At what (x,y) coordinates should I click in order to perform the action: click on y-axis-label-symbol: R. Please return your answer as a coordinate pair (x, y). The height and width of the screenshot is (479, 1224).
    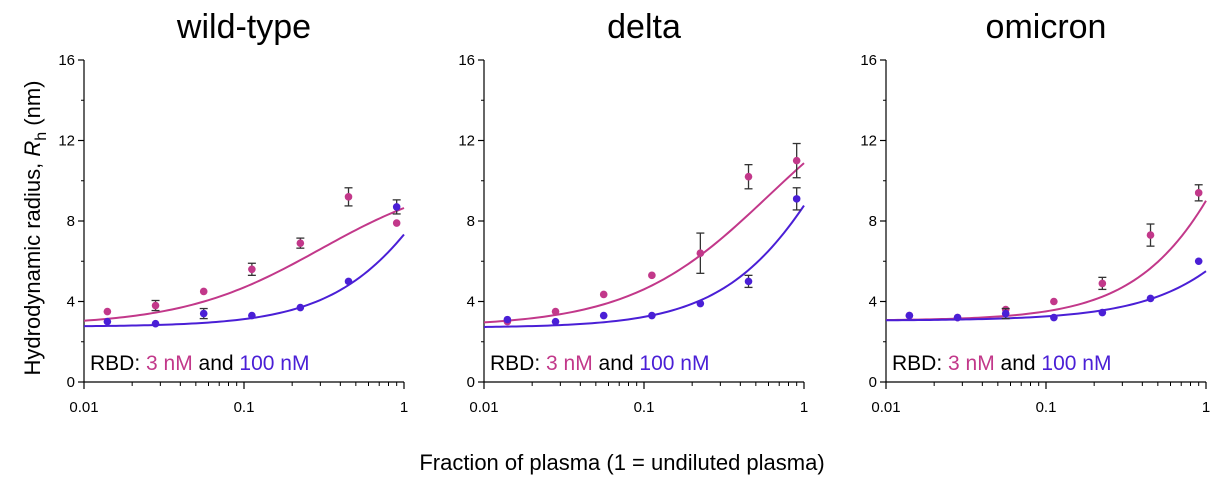
    Looking at the image, I should click on (32, 149).